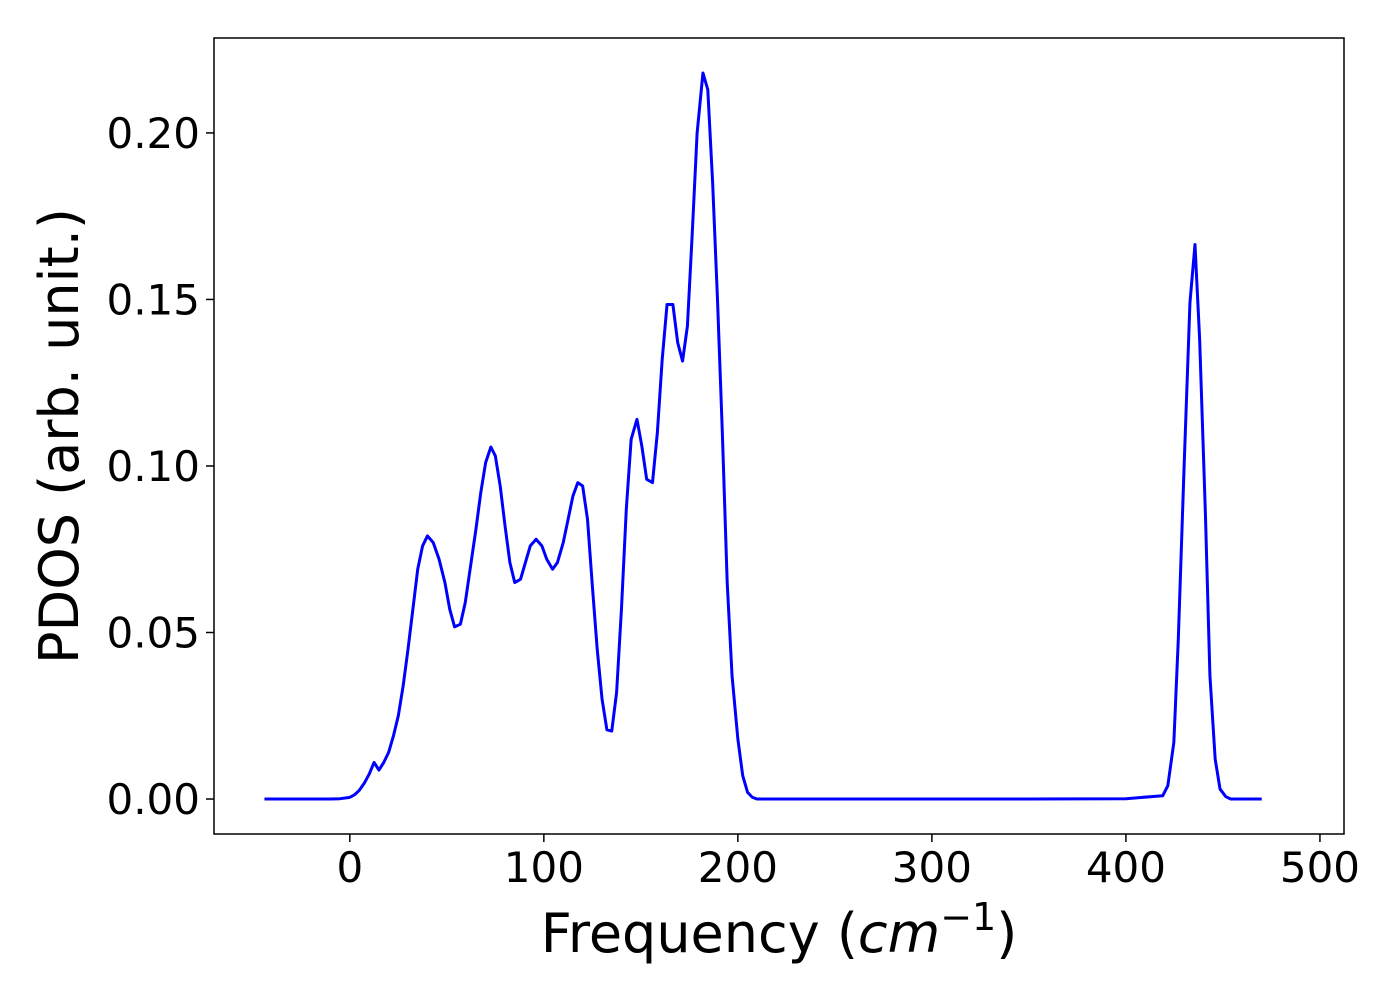  Describe the element at coordinates (544, 867) in the screenshot. I see `x-tick-label: 100` at that location.